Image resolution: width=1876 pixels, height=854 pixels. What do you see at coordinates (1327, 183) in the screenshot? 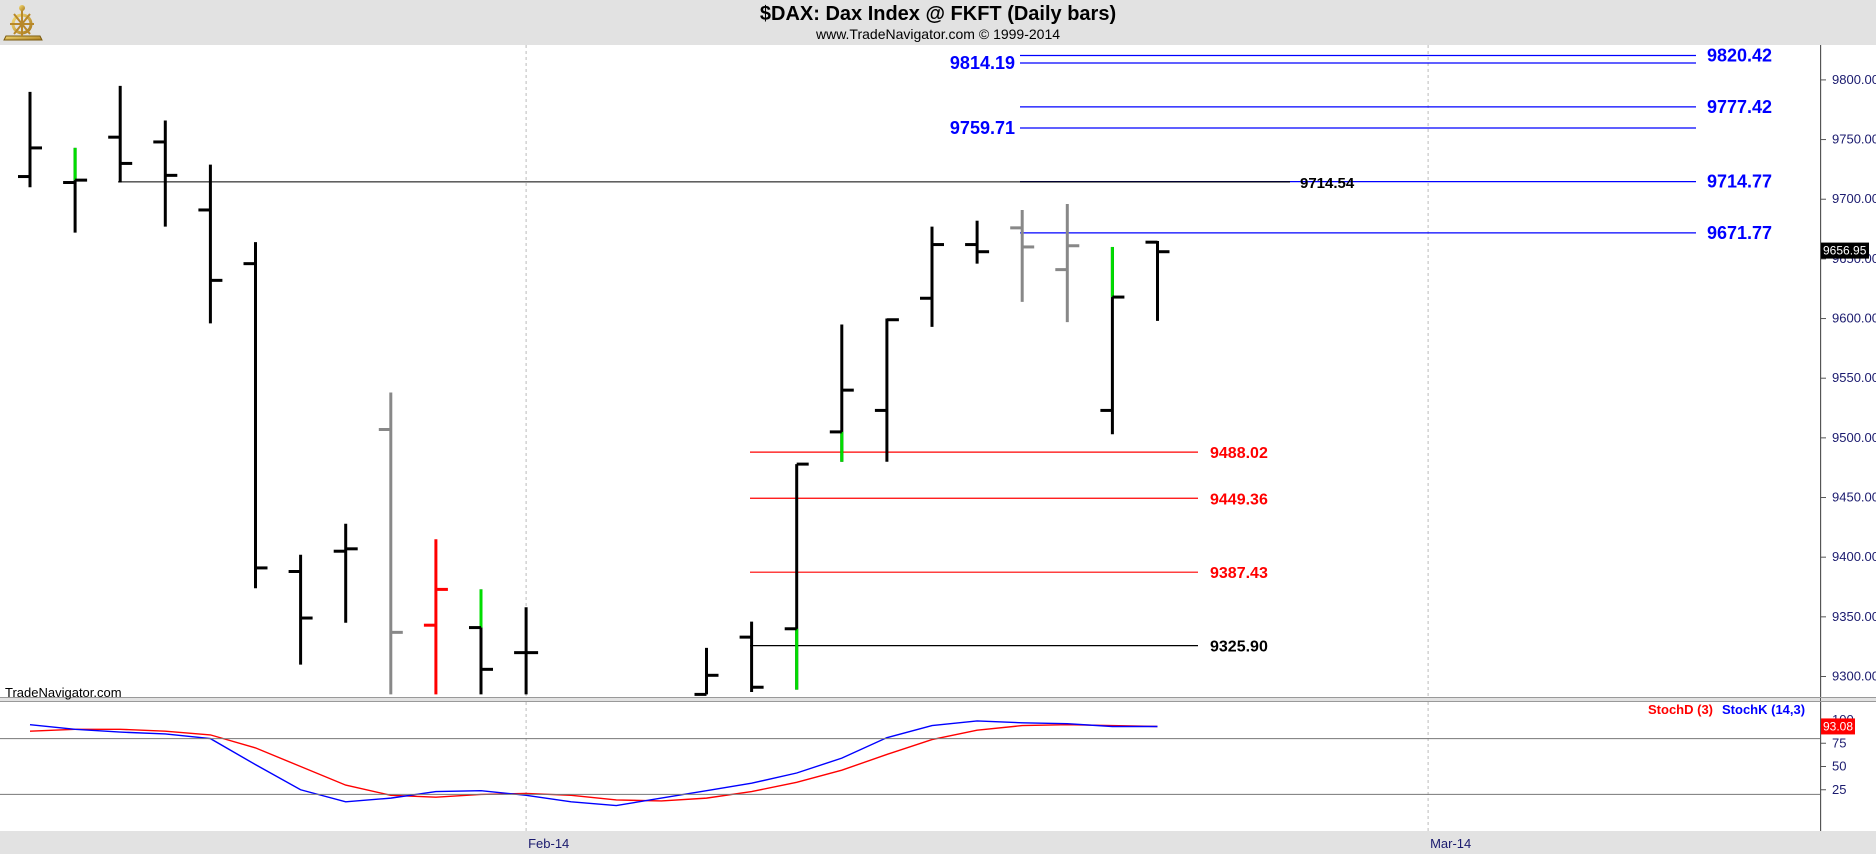
I see `level-label: 9714.54` at bounding box center [1327, 183].